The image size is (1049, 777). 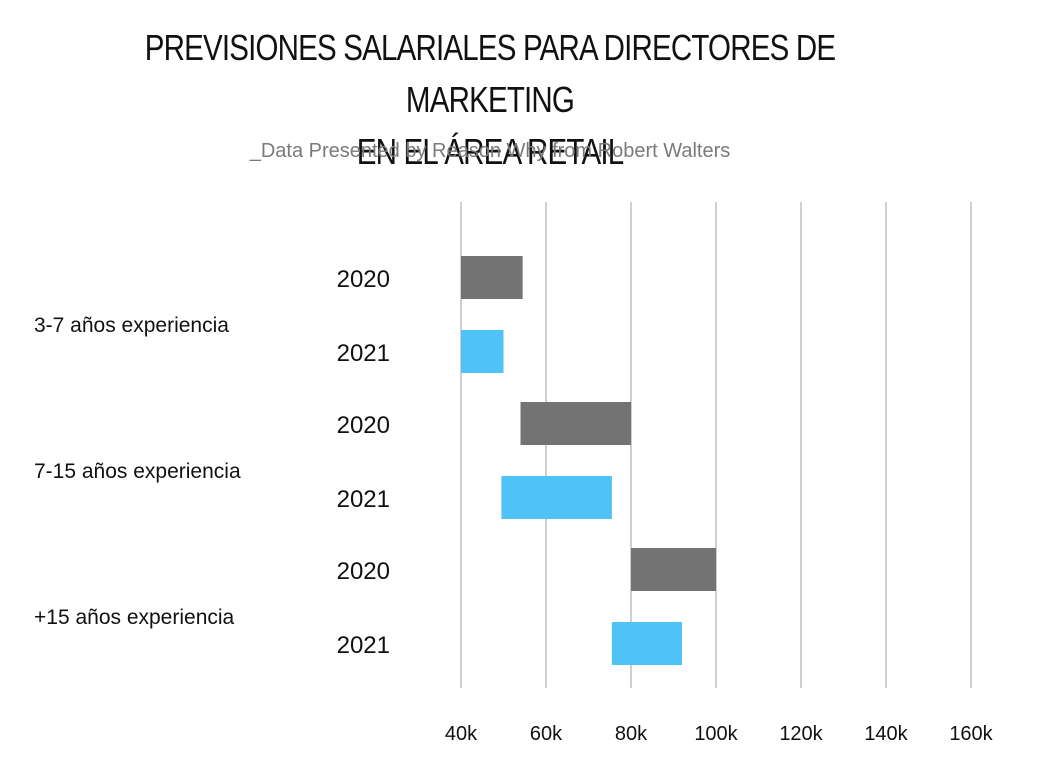 I want to click on x-tick-label: 100k, so click(x=716, y=734).